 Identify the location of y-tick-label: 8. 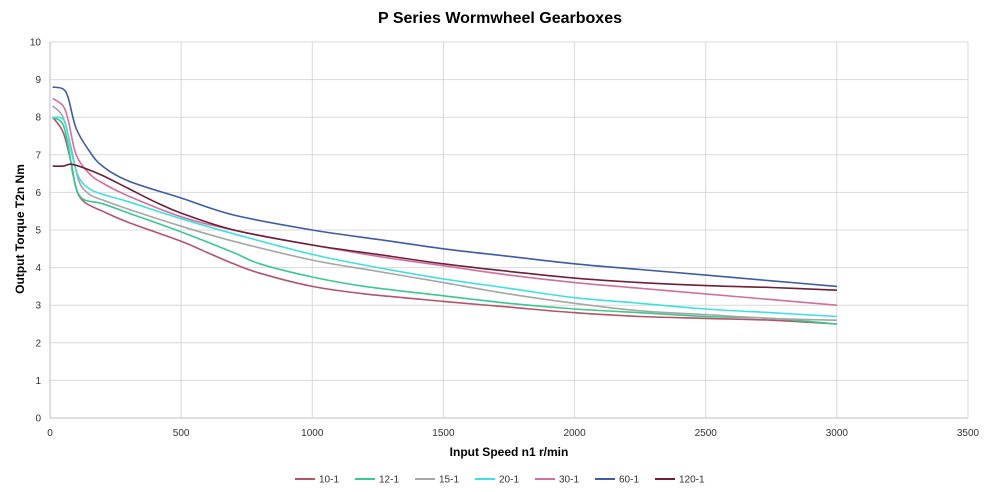
(38, 118).